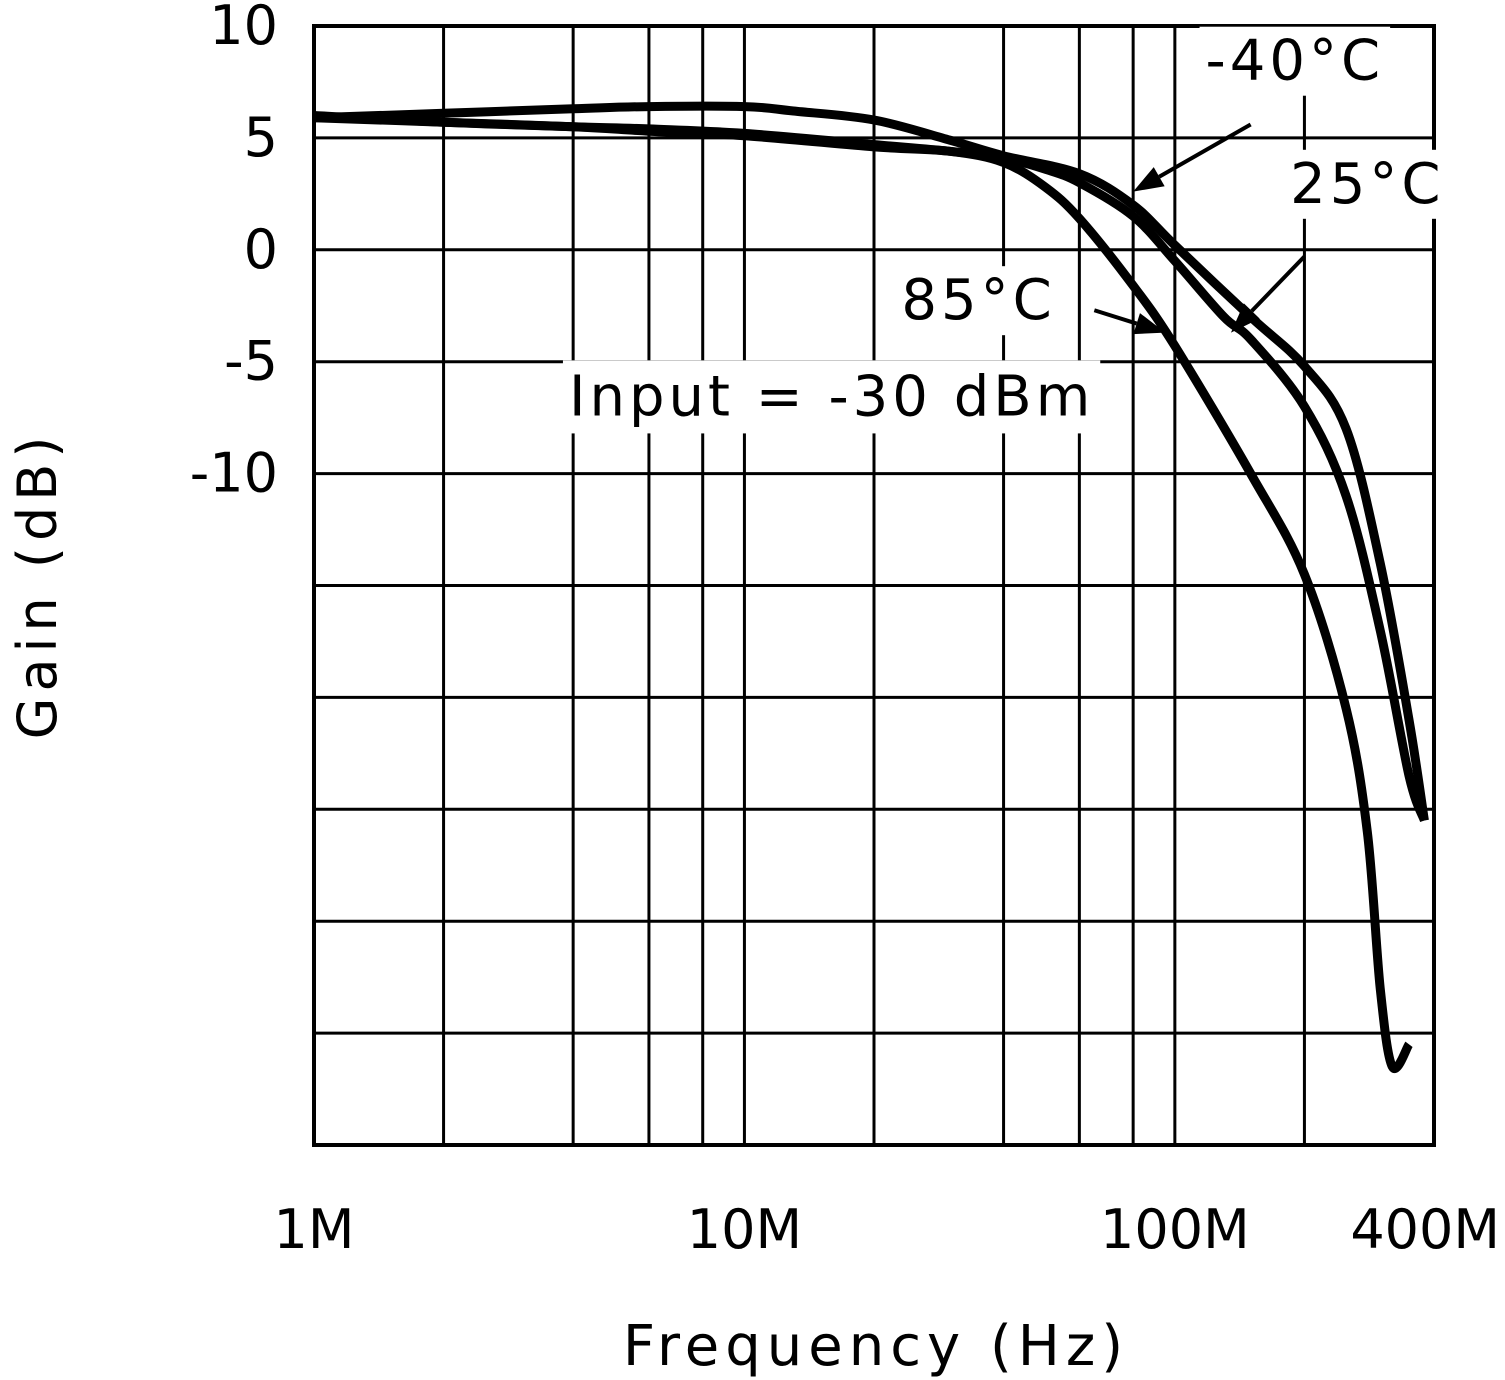 The image size is (1505, 1380). What do you see at coordinates (261, 249) in the screenshot?
I see `y-tick-label: 0` at bounding box center [261, 249].